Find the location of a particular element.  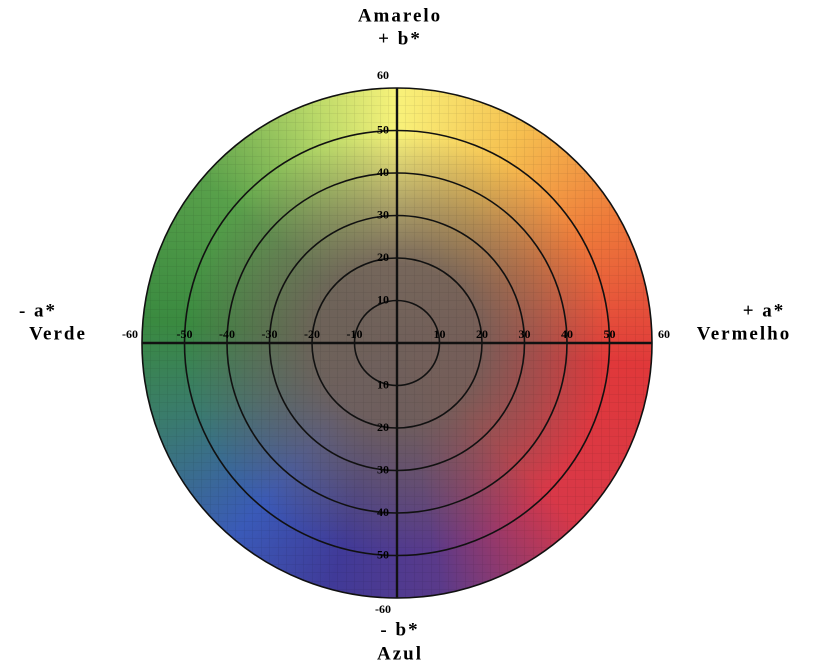

a-tick-label: -40 is located at coordinates (227, 334).